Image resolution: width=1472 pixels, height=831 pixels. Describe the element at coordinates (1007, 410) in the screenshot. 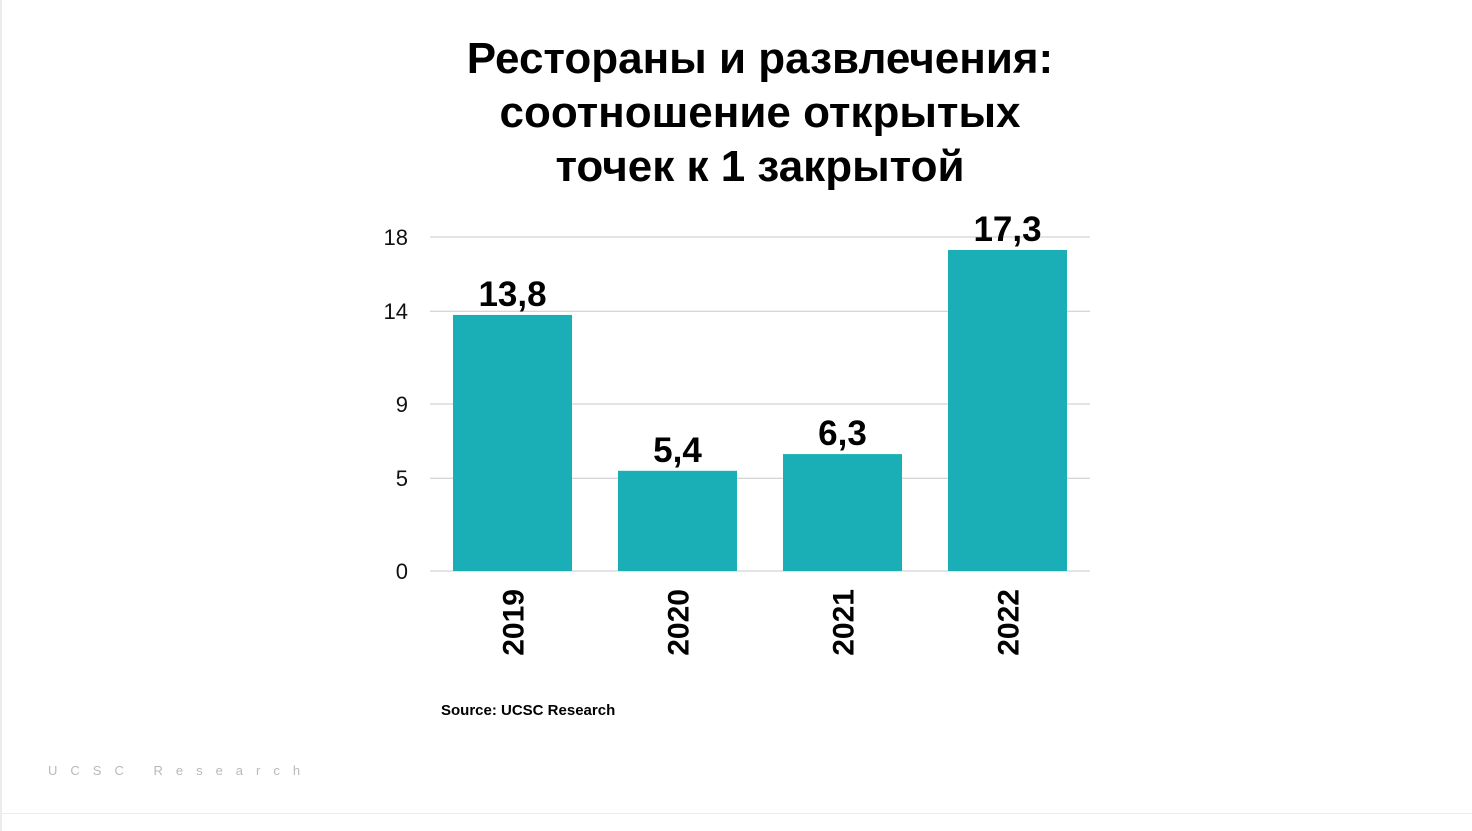

I see `bar-2022` at that location.